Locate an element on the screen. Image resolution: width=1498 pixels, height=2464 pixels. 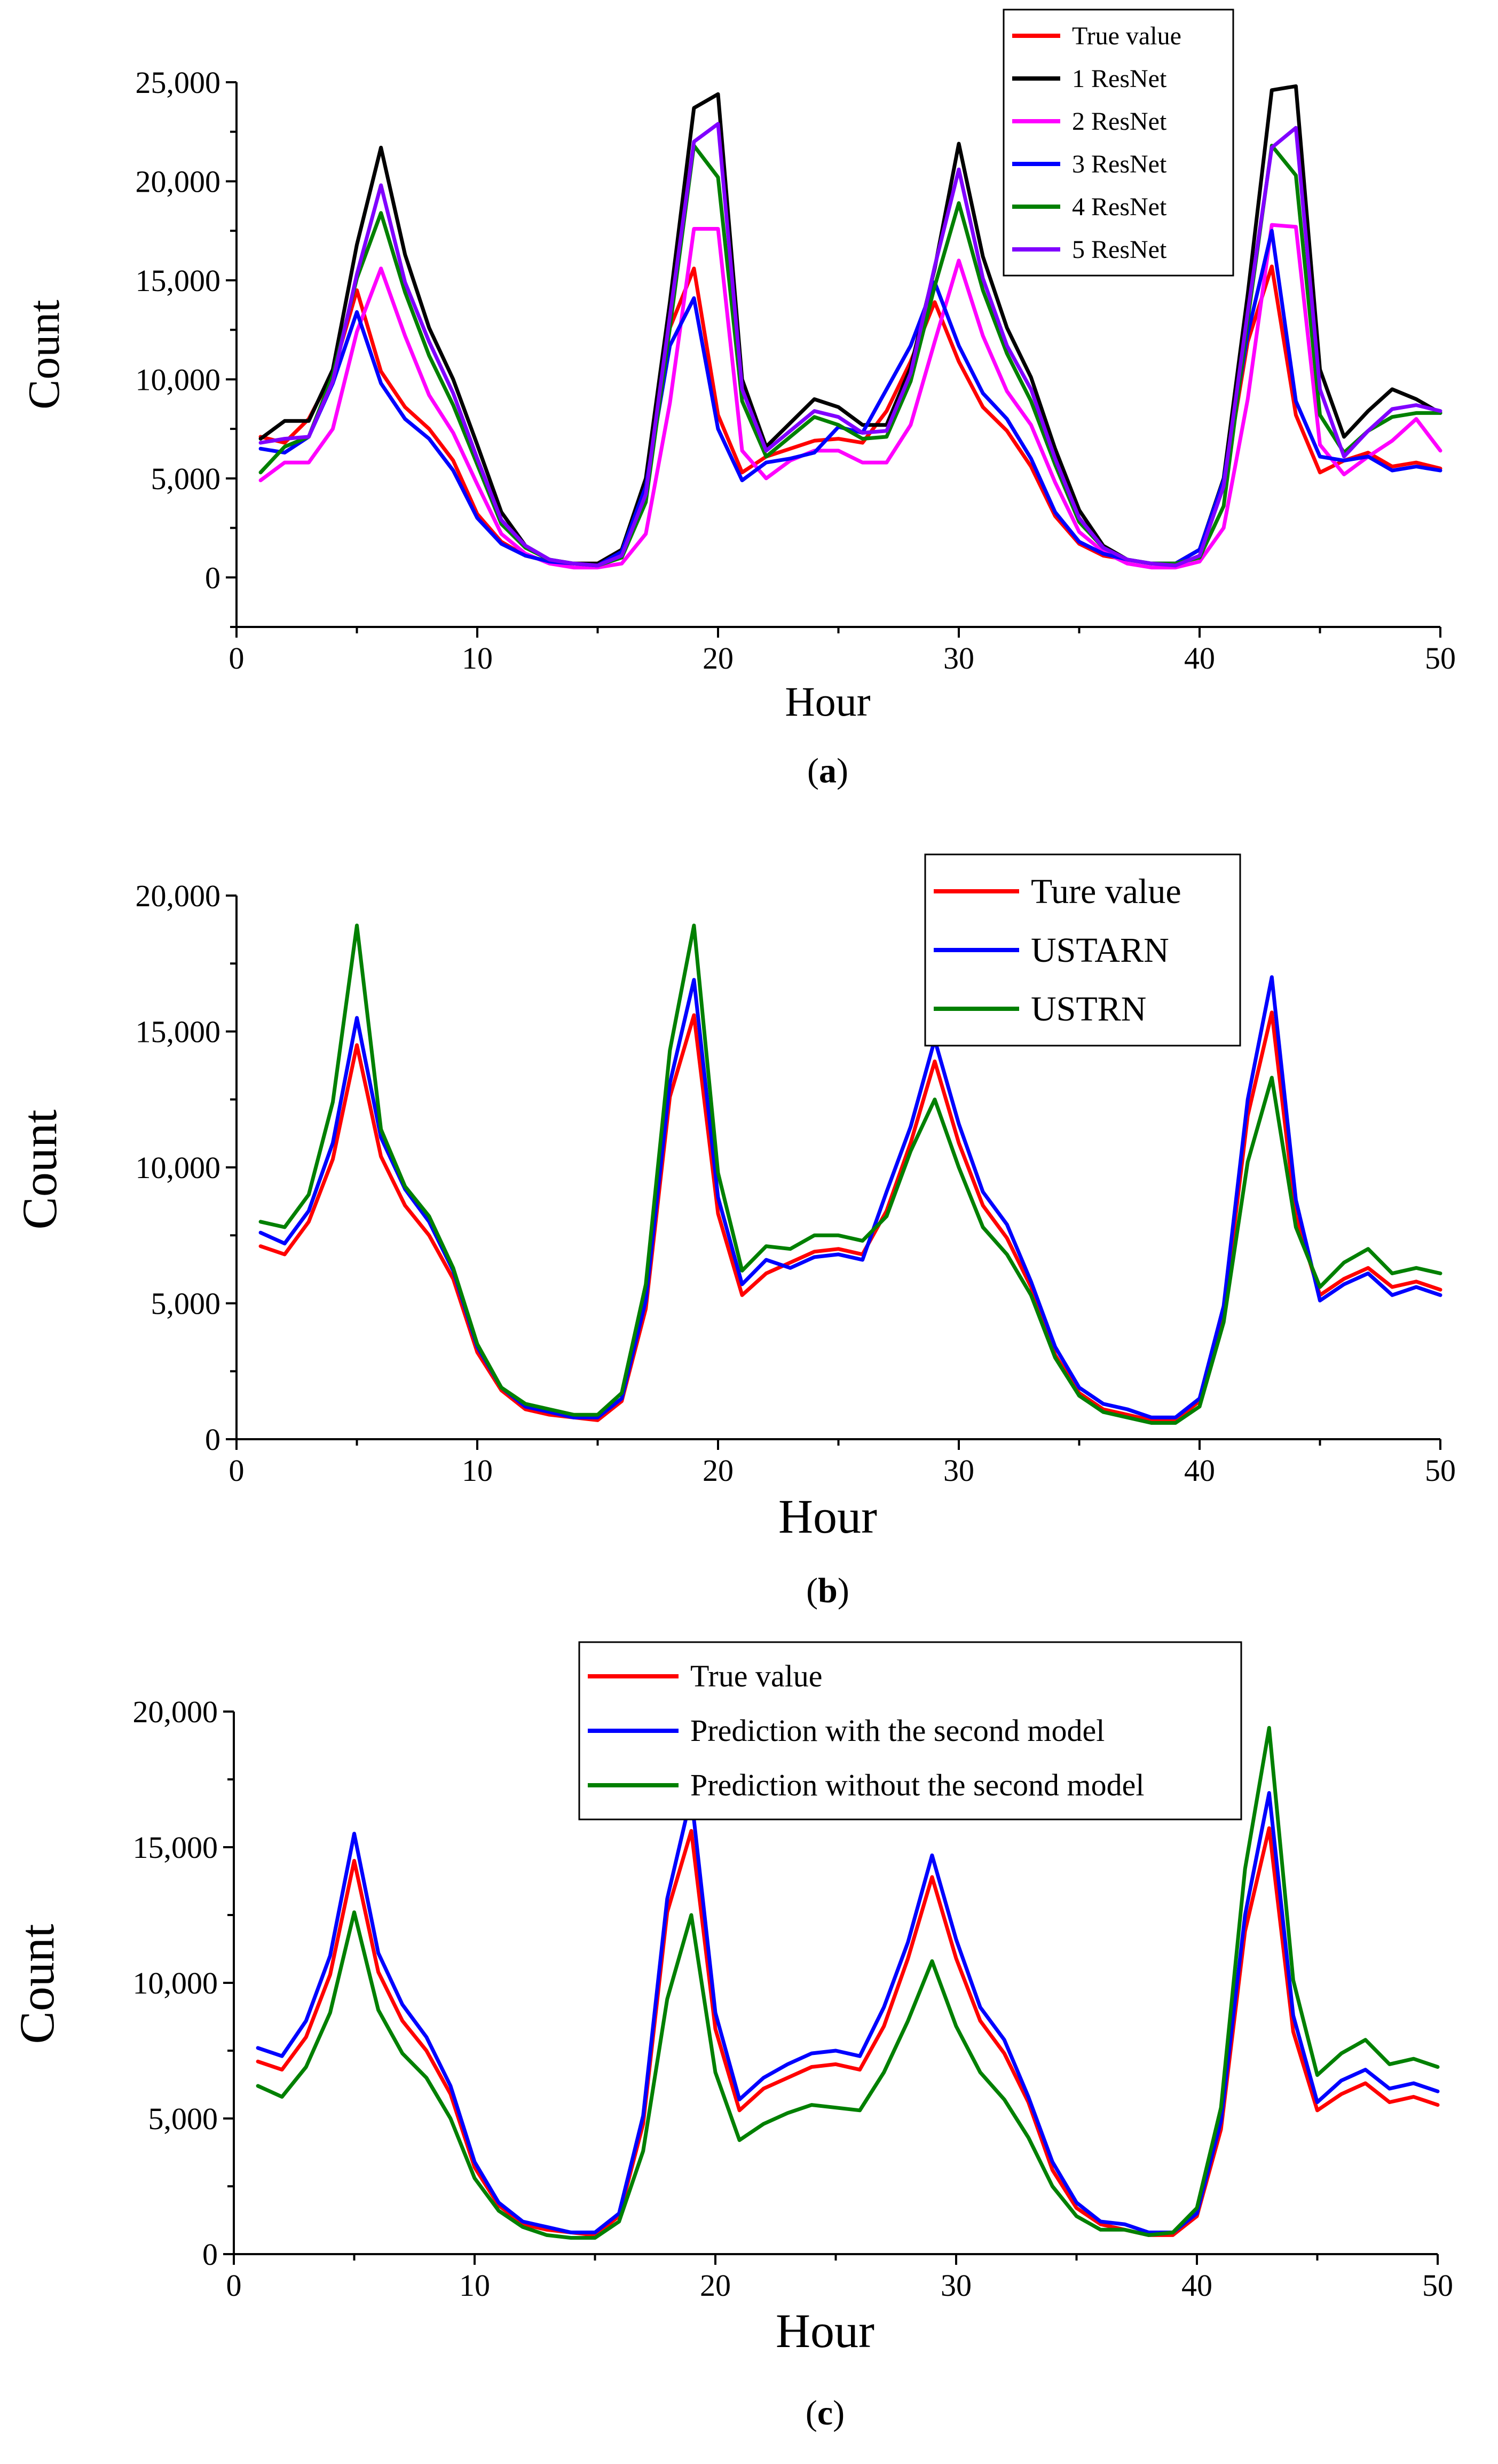
panel-caption: (b) is located at coordinates (828, 1590).